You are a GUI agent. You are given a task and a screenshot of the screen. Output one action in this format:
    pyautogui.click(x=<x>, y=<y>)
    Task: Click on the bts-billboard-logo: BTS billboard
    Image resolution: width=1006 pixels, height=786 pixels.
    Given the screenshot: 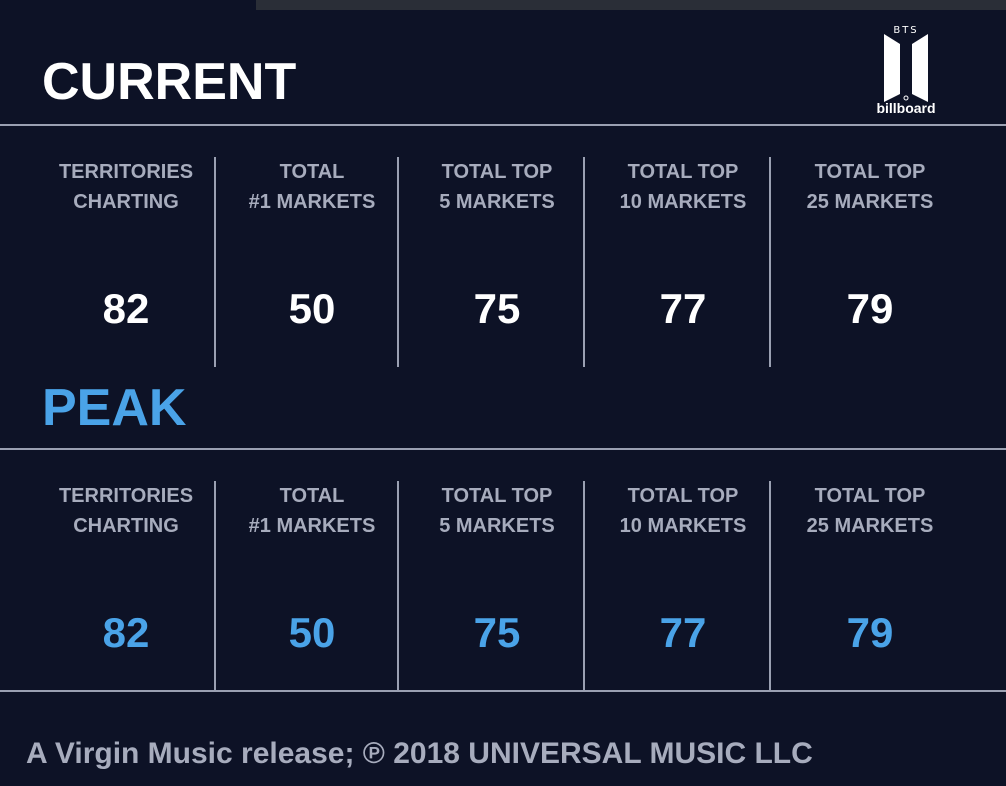 What is the action you would take?
    pyautogui.click(x=906, y=70)
    